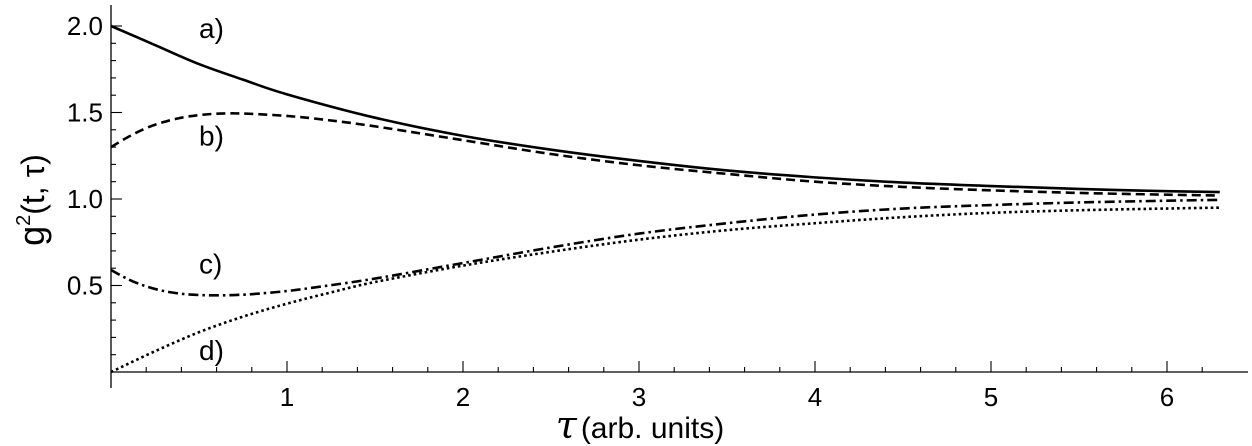 The image size is (1252, 446). I want to click on x-axis-title-text: (arb. units), so click(652, 428).